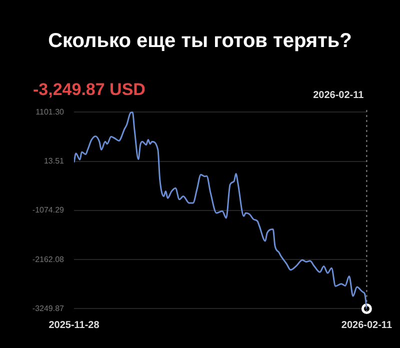 The height and width of the screenshot is (348, 400). I want to click on ref-line-label: 2026-02-11, so click(338, 95).